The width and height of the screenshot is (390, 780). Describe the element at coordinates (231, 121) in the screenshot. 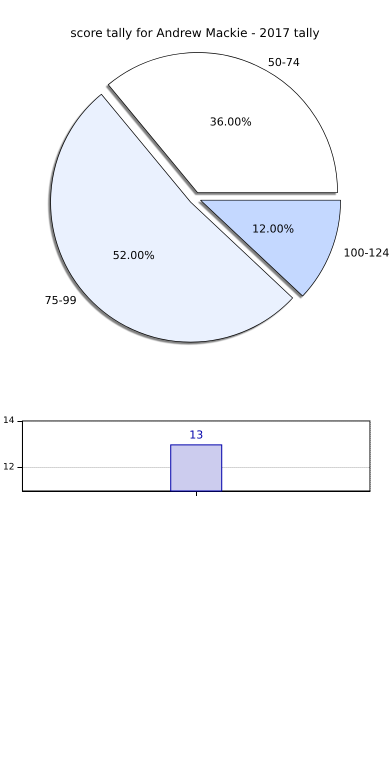

I see `data-label: 36.00%` at that location.